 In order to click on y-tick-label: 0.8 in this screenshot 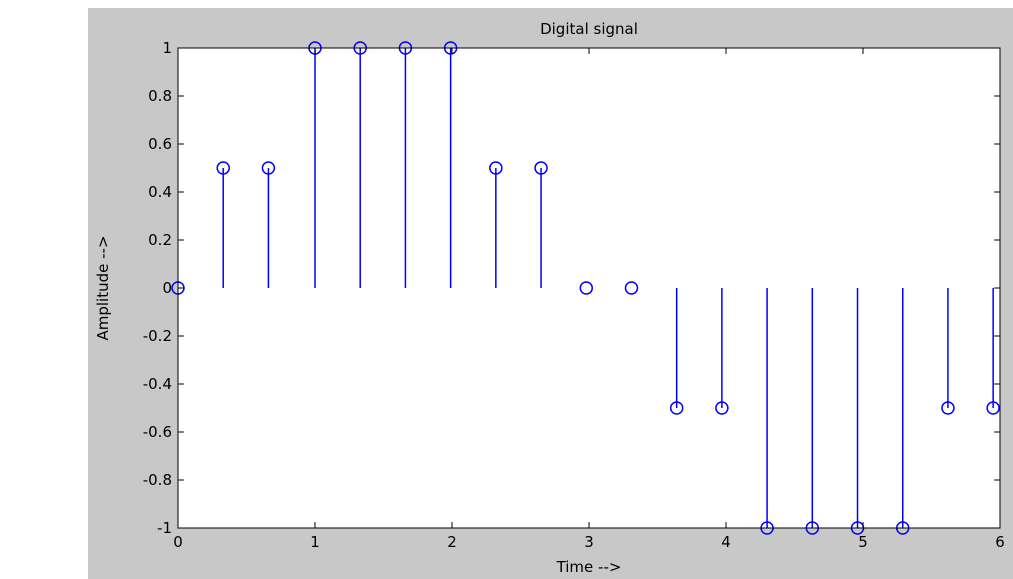, I will do `click(160, 96)`.